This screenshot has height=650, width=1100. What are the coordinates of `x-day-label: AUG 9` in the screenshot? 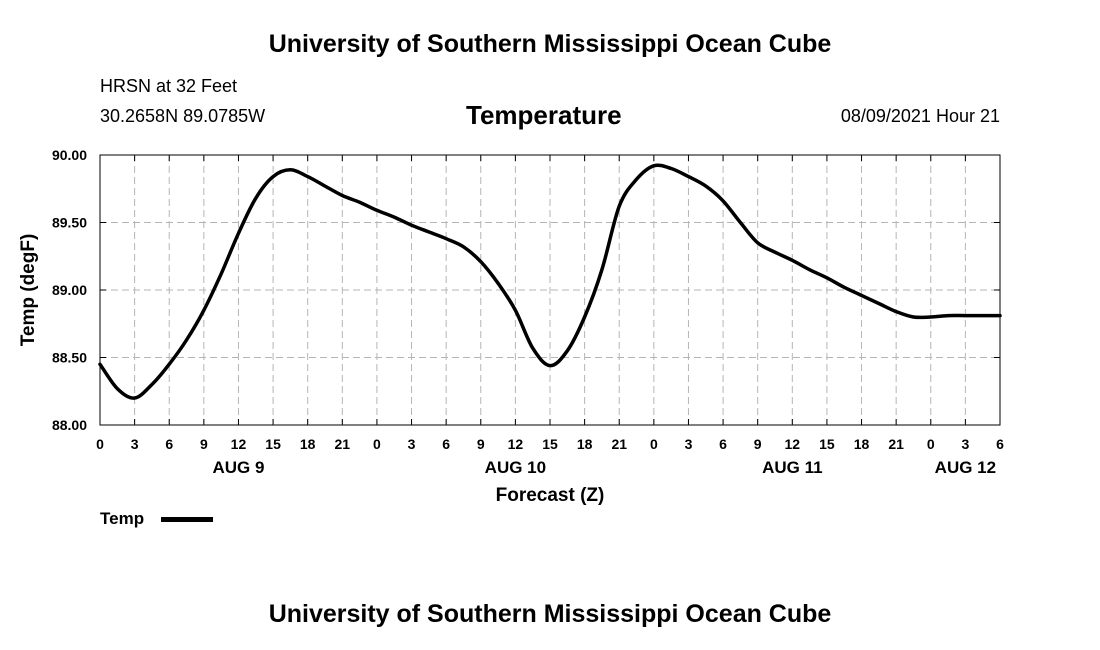 It's located at (238, 467).